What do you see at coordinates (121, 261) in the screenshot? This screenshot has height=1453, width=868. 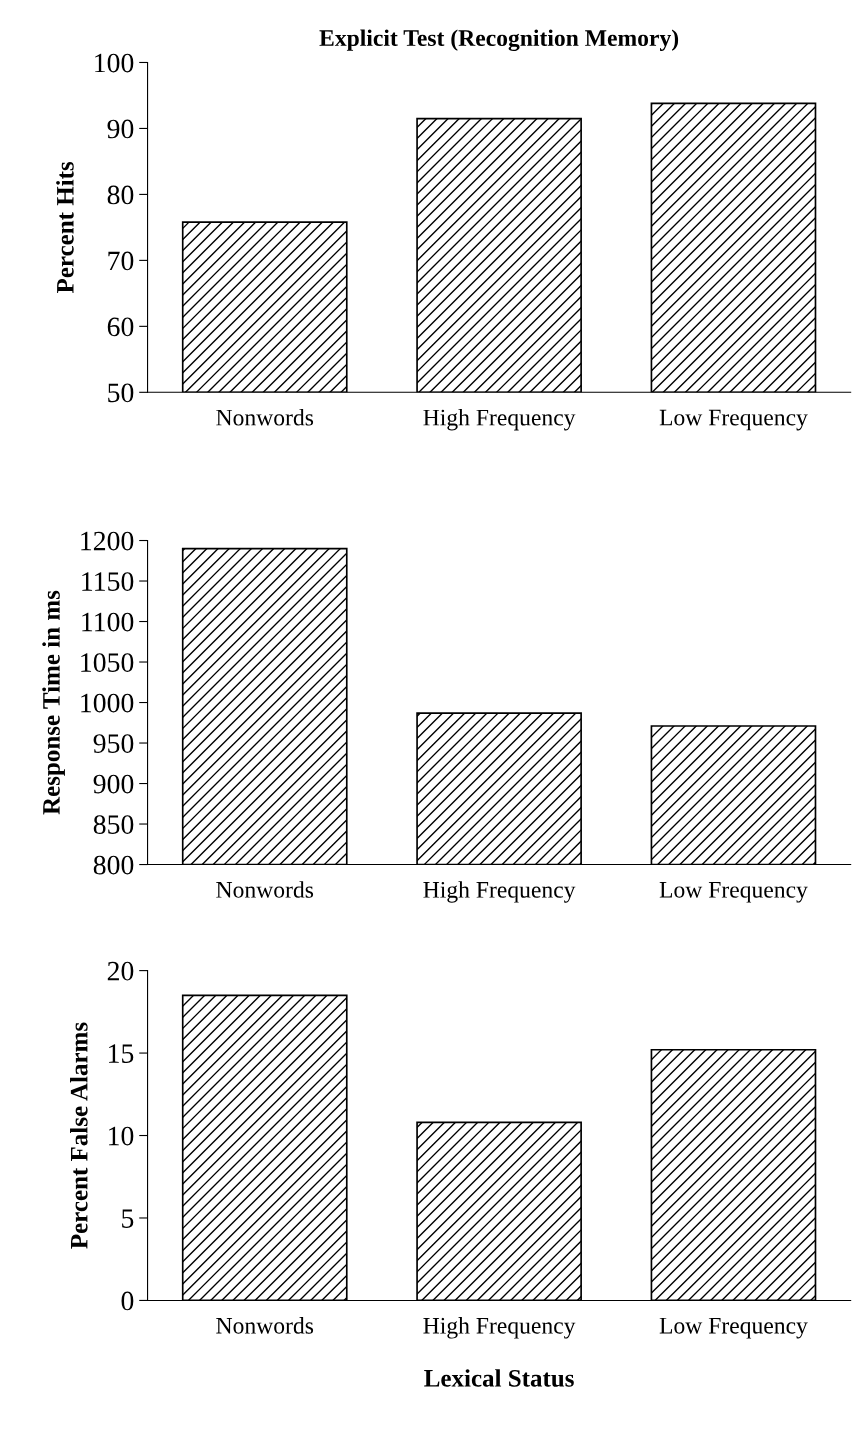 I see `y-tick-label: 70` at bounding box center [121, 261].